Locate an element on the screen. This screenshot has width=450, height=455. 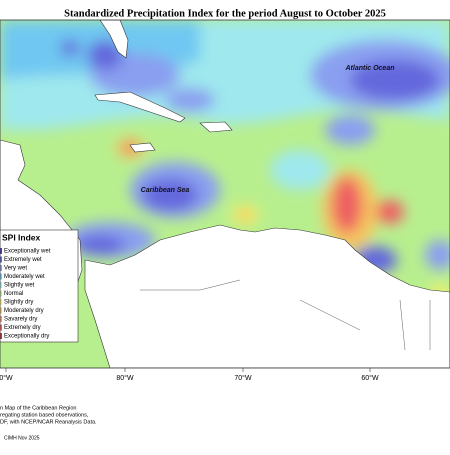
footer-credit: CIMH Nov 2025 is located at coordinates (22, 438).